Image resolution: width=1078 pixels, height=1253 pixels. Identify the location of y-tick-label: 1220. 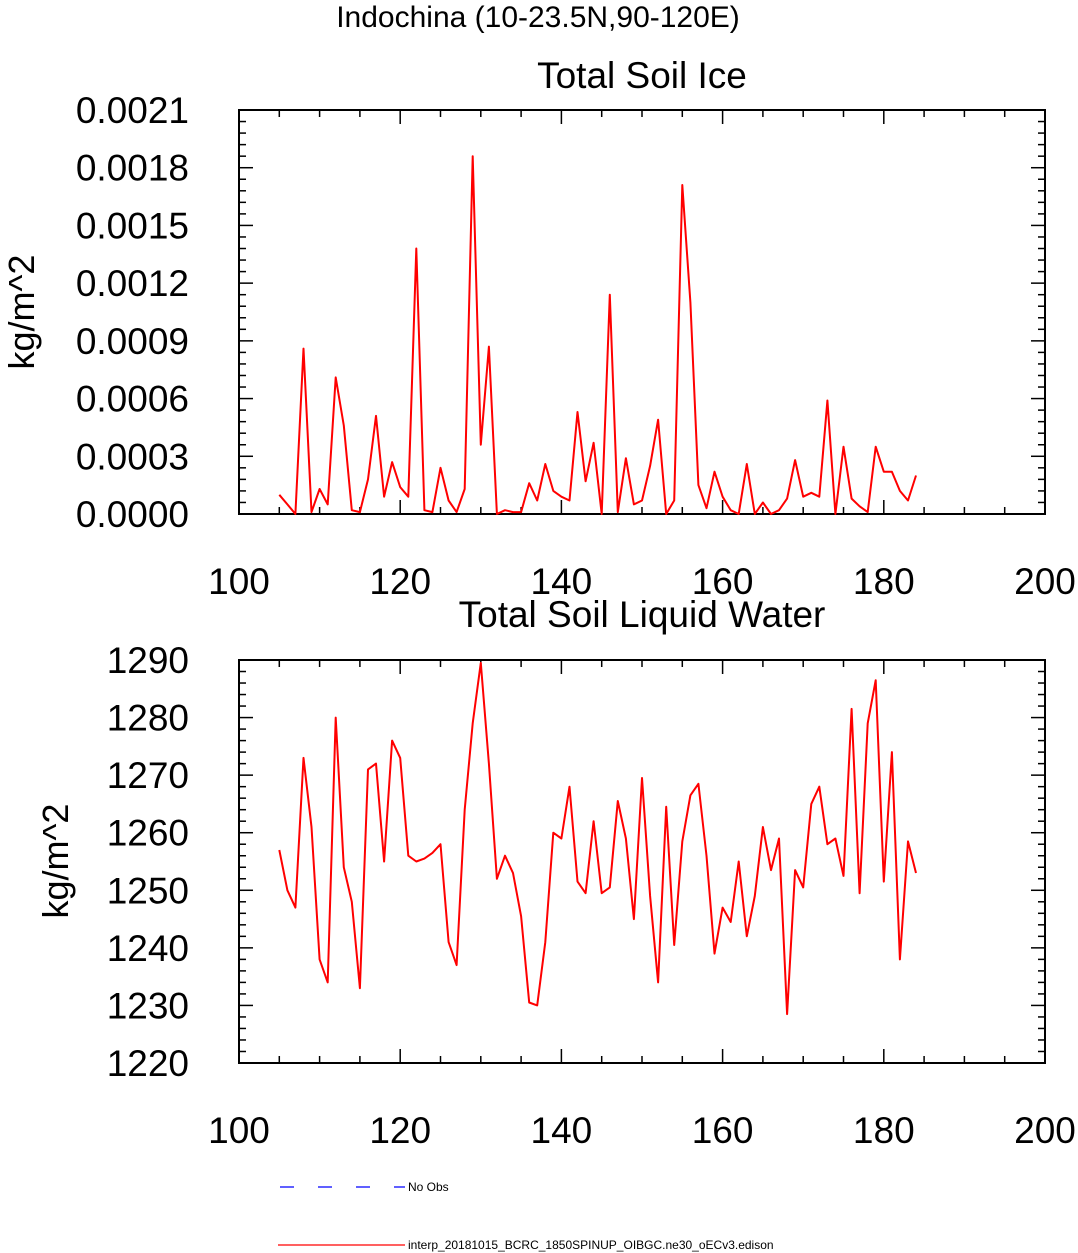
(148, 1063).